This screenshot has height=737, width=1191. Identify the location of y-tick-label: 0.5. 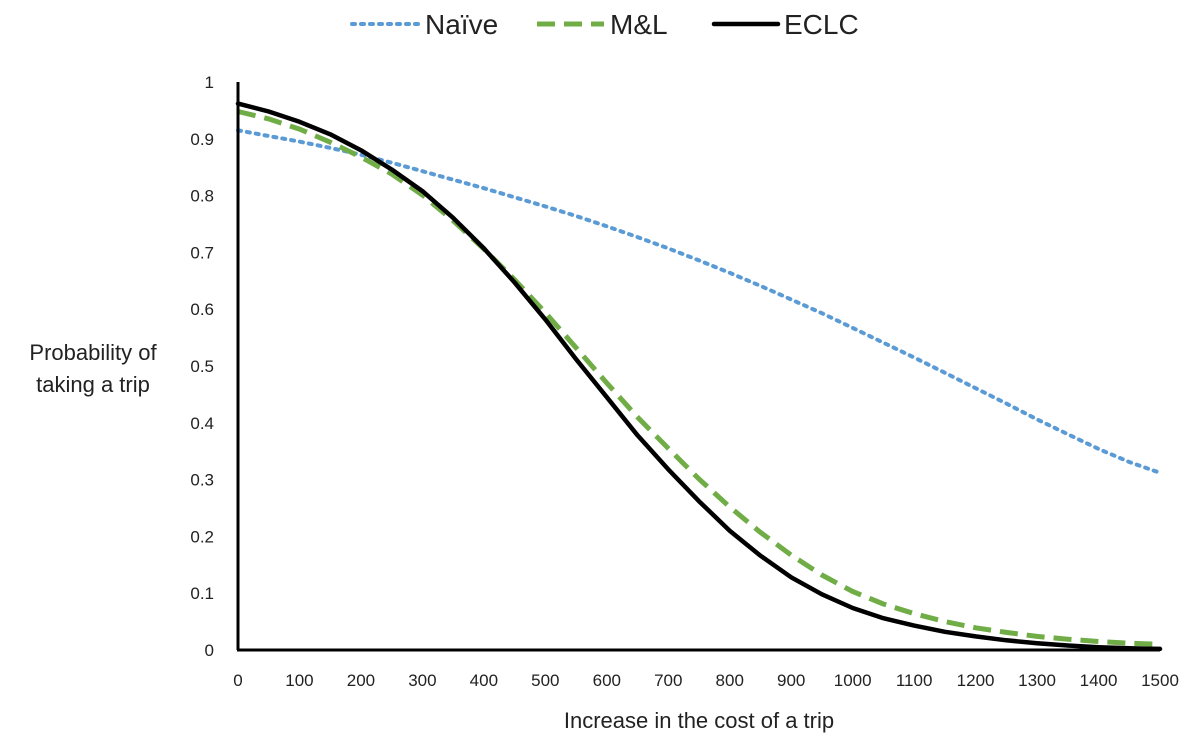
(202, 366).